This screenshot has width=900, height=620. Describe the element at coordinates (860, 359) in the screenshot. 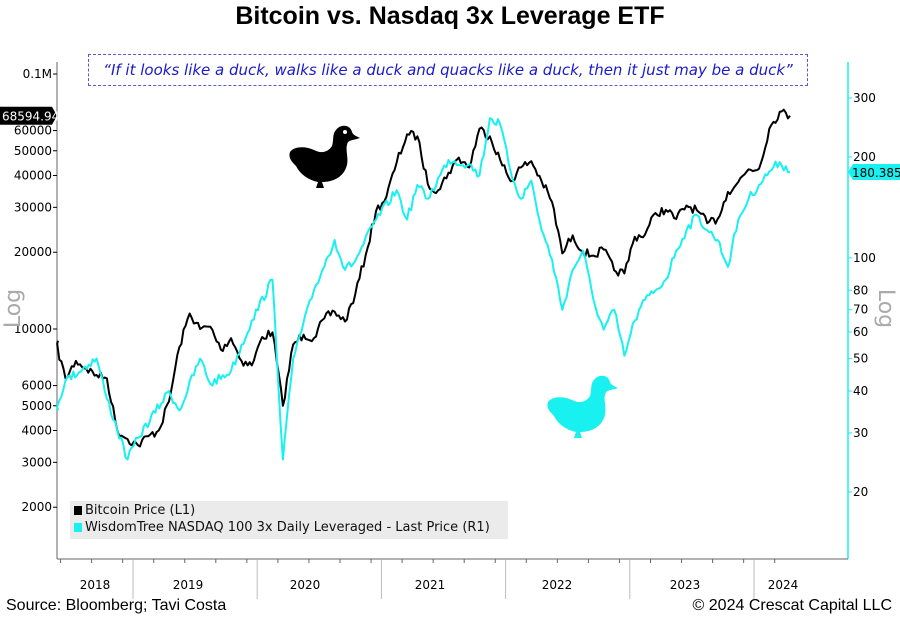

I see `right-tick-label: 50` at that location.